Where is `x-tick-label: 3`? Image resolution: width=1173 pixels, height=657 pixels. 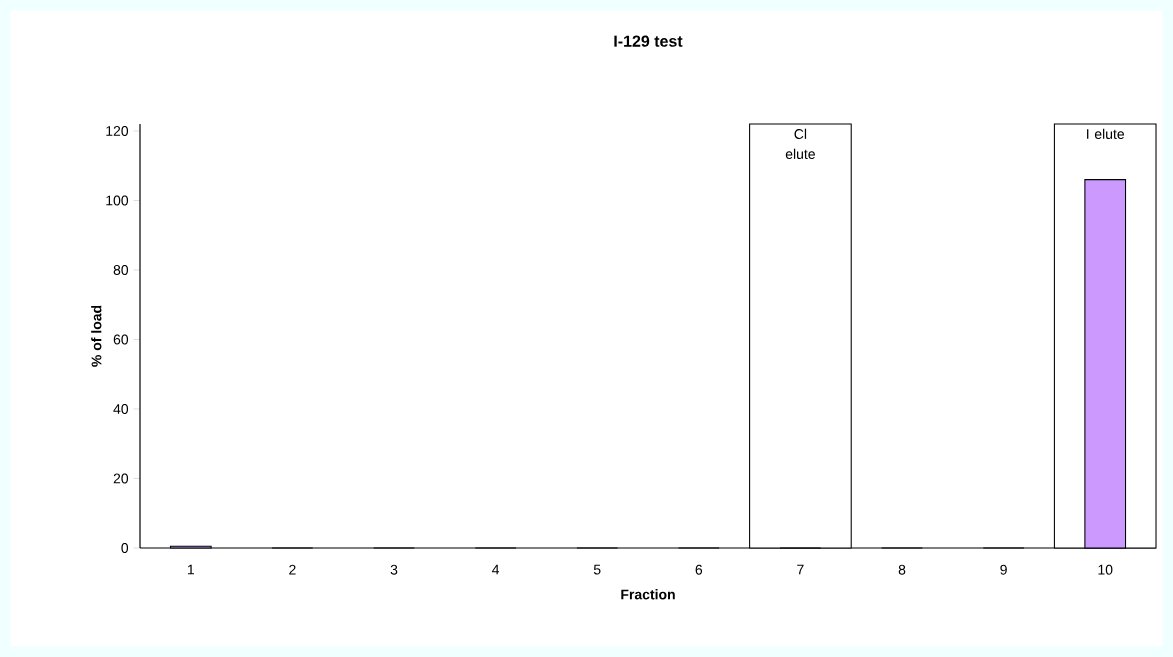 x-tick-label: 3 is located at coordinates (394, 569).